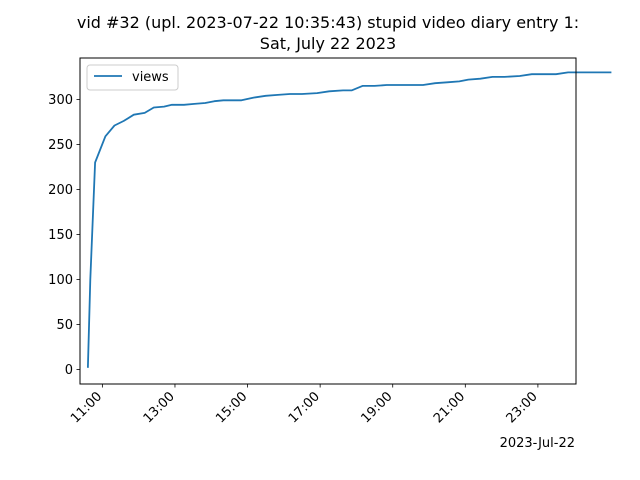  I want to click on x-tick-label: 21:00, so click(449, 407).